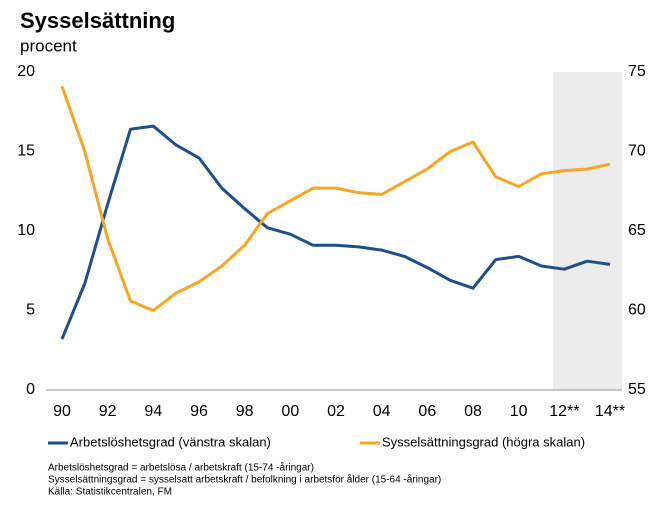 This screenshot has width=662, height=505. I want to click on legend-label: Sysselsättningsgrad (högra skalan), so click(483, 441).